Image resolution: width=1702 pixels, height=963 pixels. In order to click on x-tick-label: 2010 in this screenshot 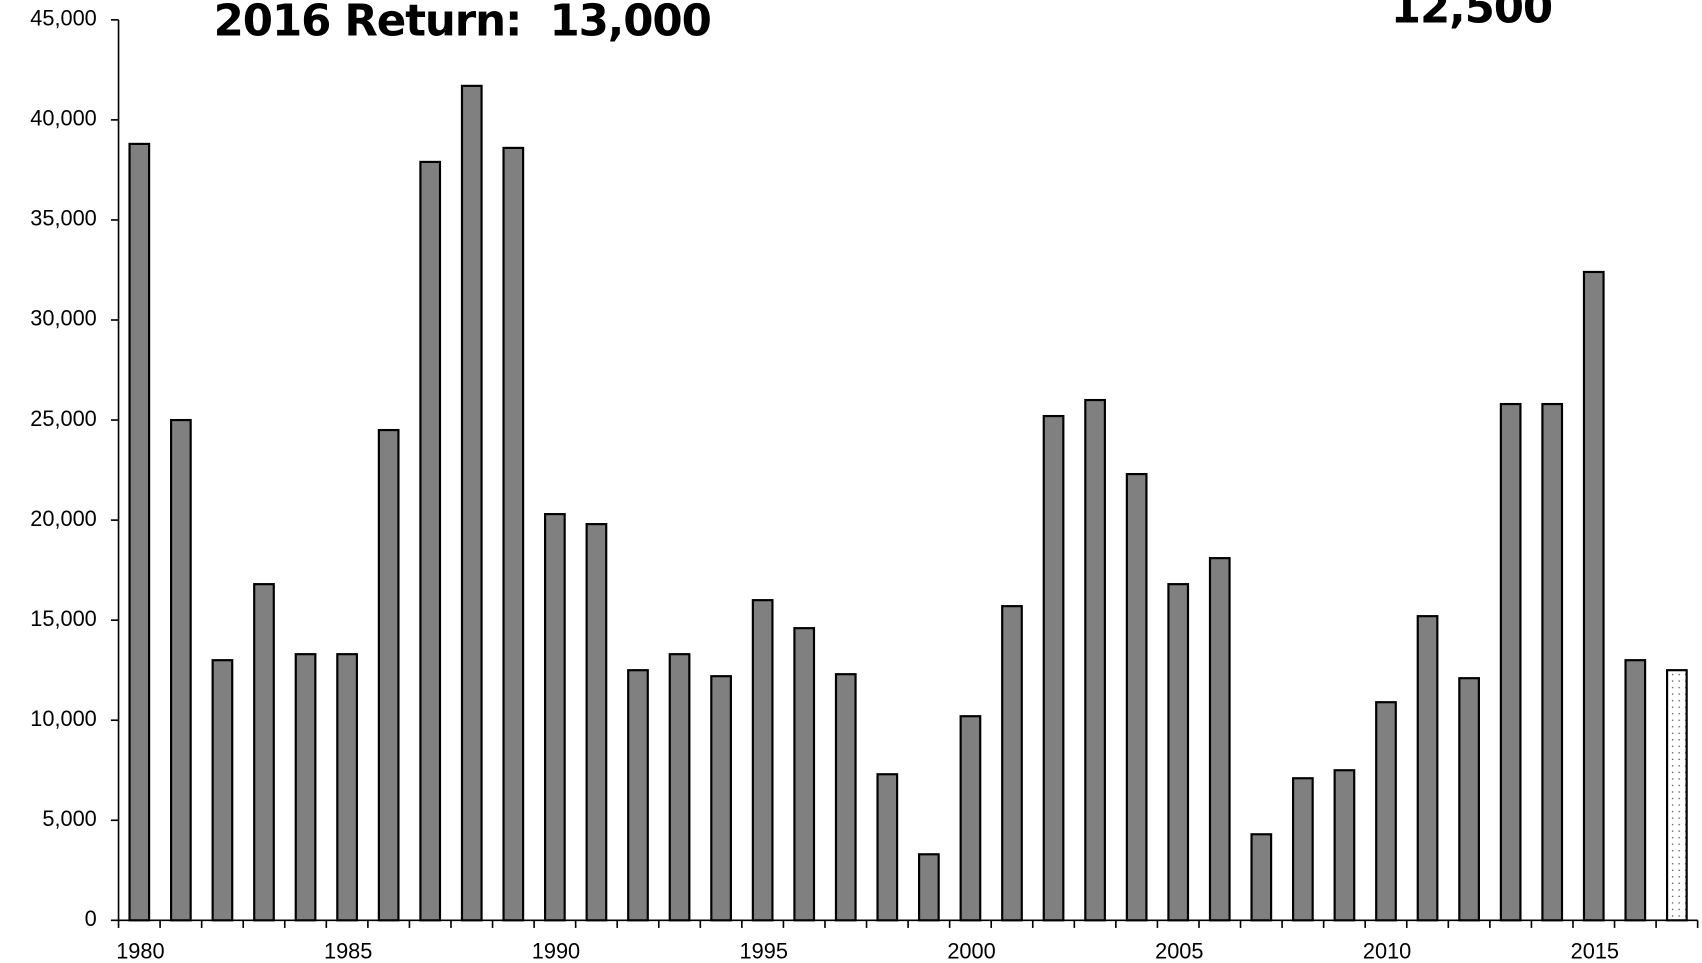, I will do `click(1387, 951)`.